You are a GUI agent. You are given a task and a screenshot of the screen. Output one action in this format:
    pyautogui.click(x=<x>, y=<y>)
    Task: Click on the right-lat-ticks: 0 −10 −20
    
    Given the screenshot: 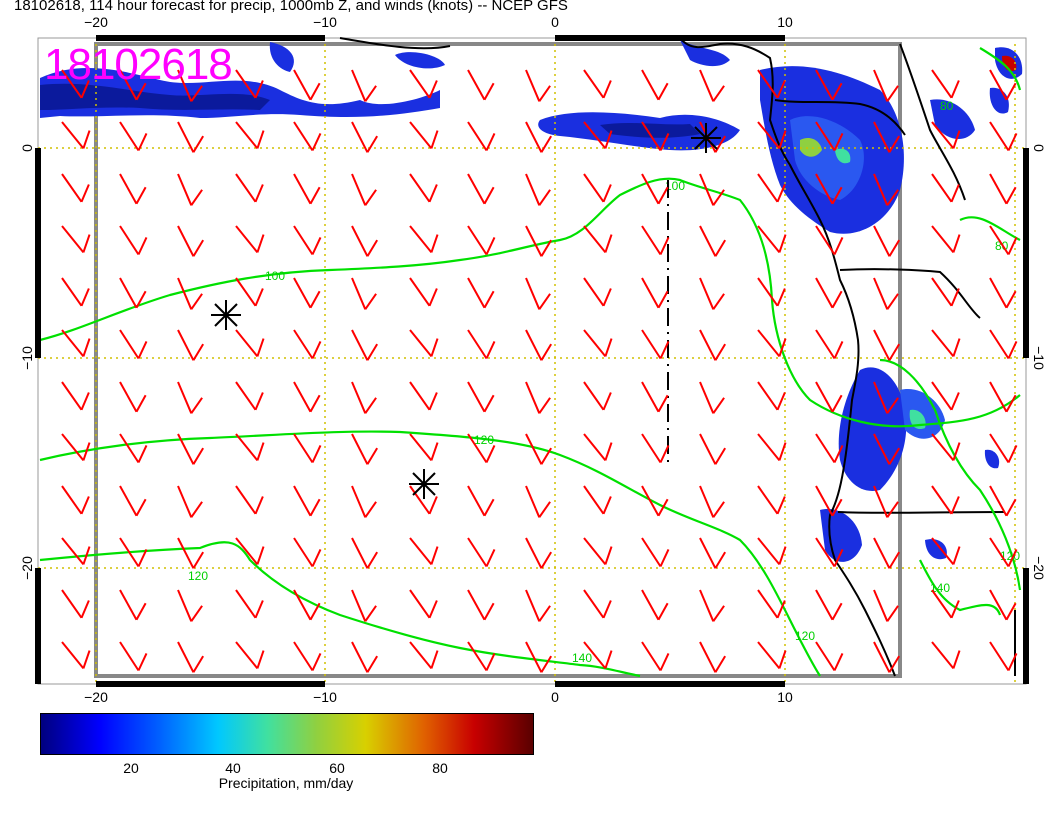 What is the action you would take?
    pyautogui.click(x=1039, y=362)
    